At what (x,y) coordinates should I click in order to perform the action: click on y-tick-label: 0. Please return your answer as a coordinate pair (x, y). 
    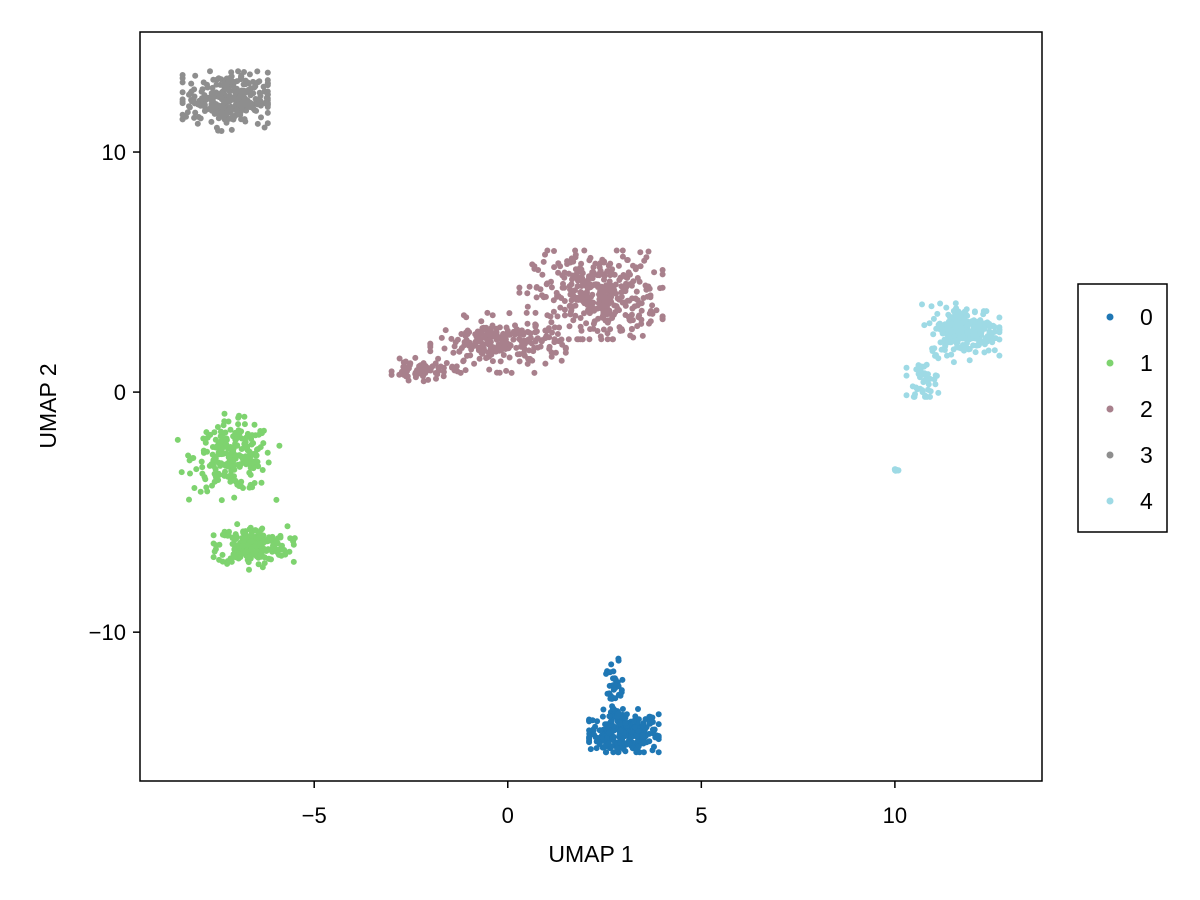
    Looking at the image, I should click on (120, 392).